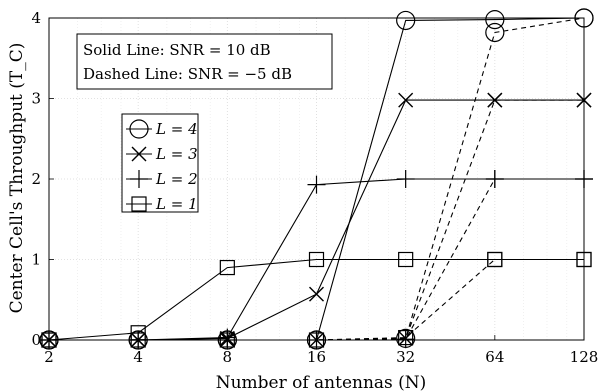  What do you see at coordinates (36, 18) in the screenshot?
I see `y-tick-label: 4` at bounding box center [36, 18].